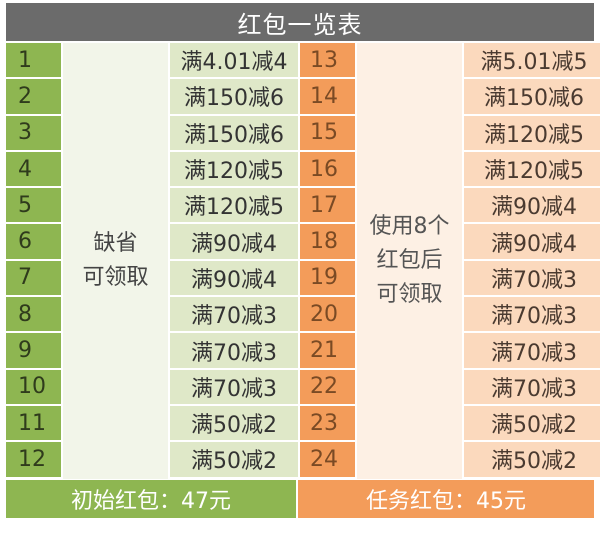  I want to click on table-title: 红包一览表, so click(300, 22).